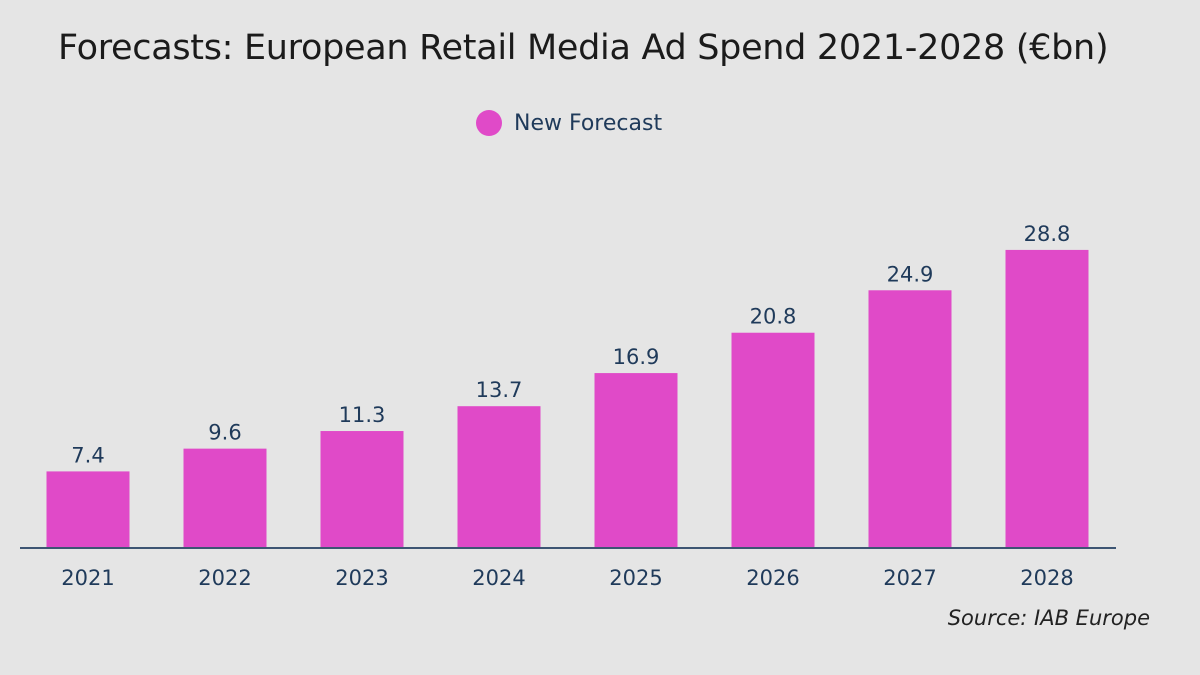 The width and height of the screenshot is (1200, 675). Describe the element at coordinates (489, 123) in the screenshot. I see `legend-swatch` at that location.